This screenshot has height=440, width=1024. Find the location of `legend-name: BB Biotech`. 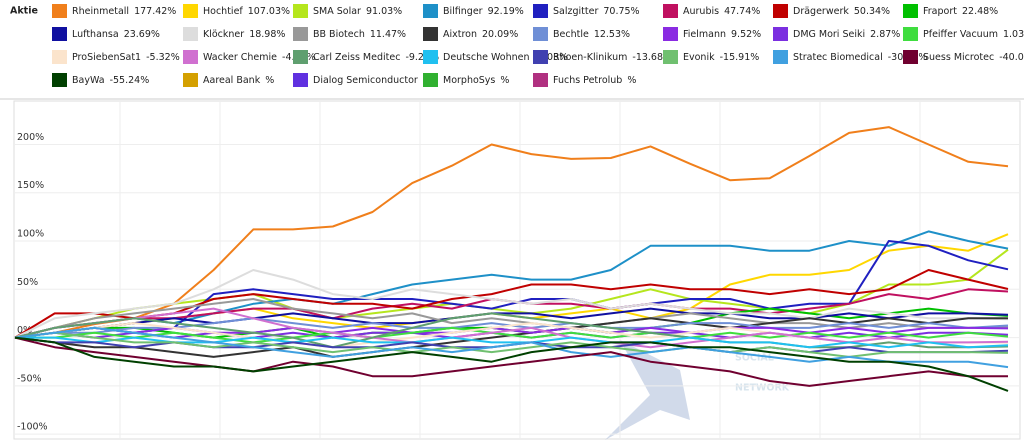

legend-name: BB Biotech is located at coordinates (339, 34).